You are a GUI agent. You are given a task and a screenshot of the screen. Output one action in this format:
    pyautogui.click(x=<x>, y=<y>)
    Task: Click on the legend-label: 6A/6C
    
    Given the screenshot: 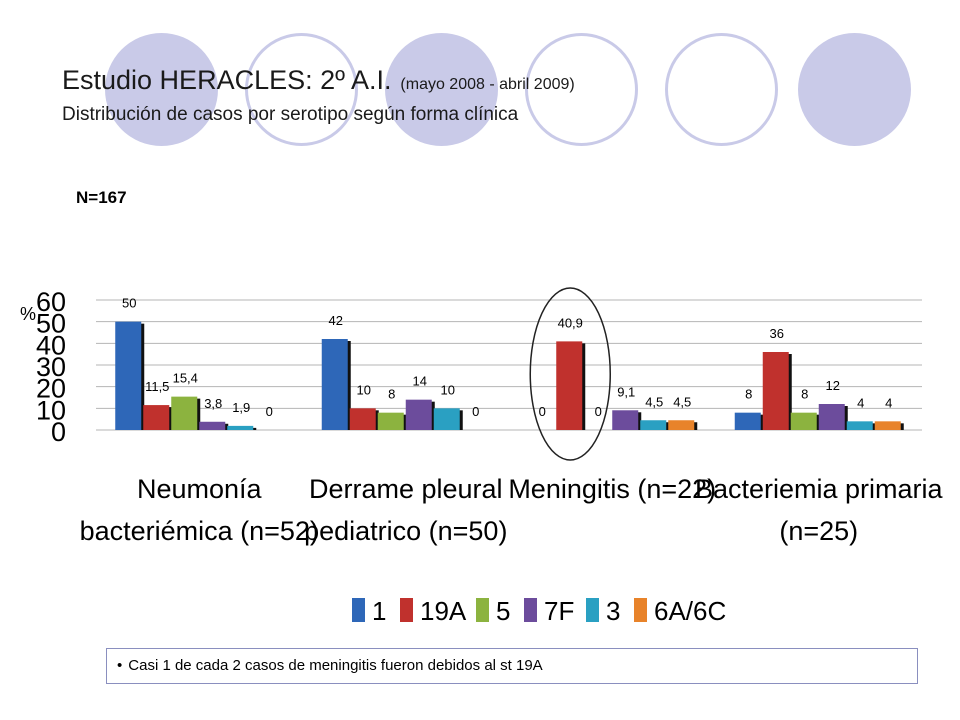 What is the action you would take?
    pyautogui.click(x=690, y=611)
    